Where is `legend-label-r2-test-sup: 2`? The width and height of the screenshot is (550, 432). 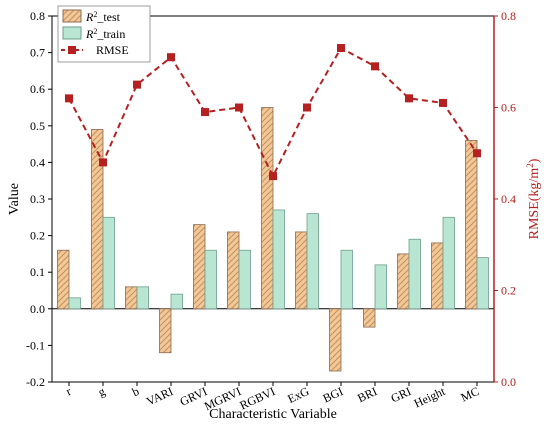 legend-label-r2-test-sup: 2 is located at coordinates (95, 14).